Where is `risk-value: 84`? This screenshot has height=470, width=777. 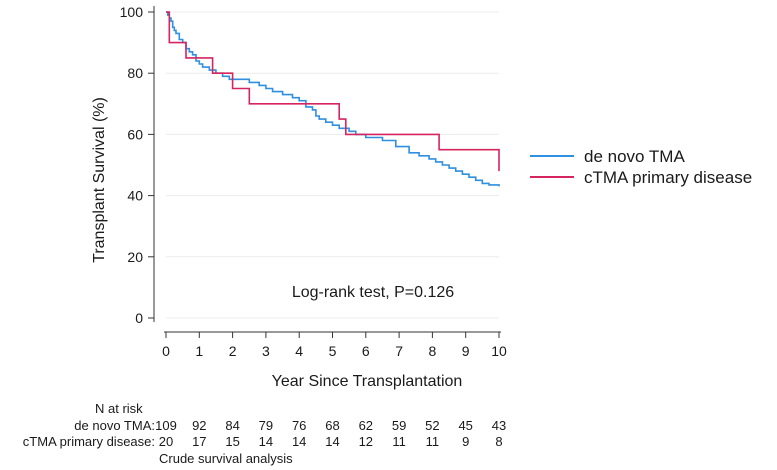
risk-value: 84 is located at coordinates (232, 425).